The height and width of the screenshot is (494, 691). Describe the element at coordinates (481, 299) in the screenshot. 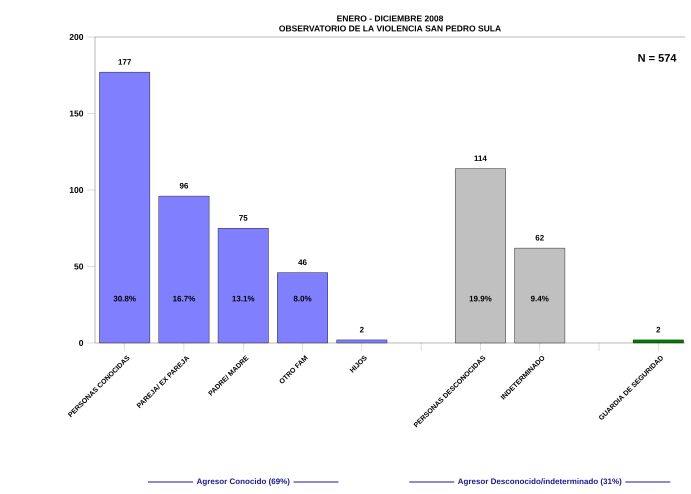

I see `annotation: 19.9%` at that location.